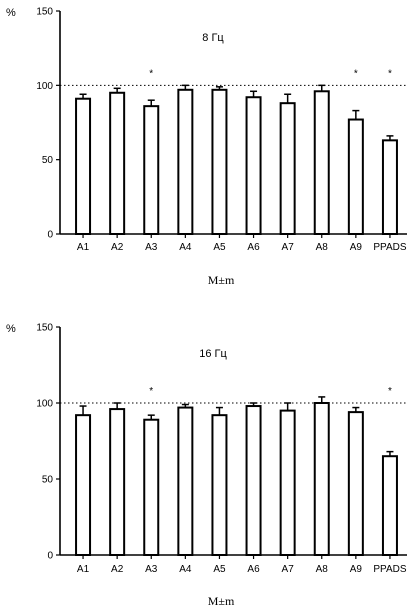 The width and height of the screenshot is (415, 616). I want to click on chart-title: 8 Гц, so click(213, 38).